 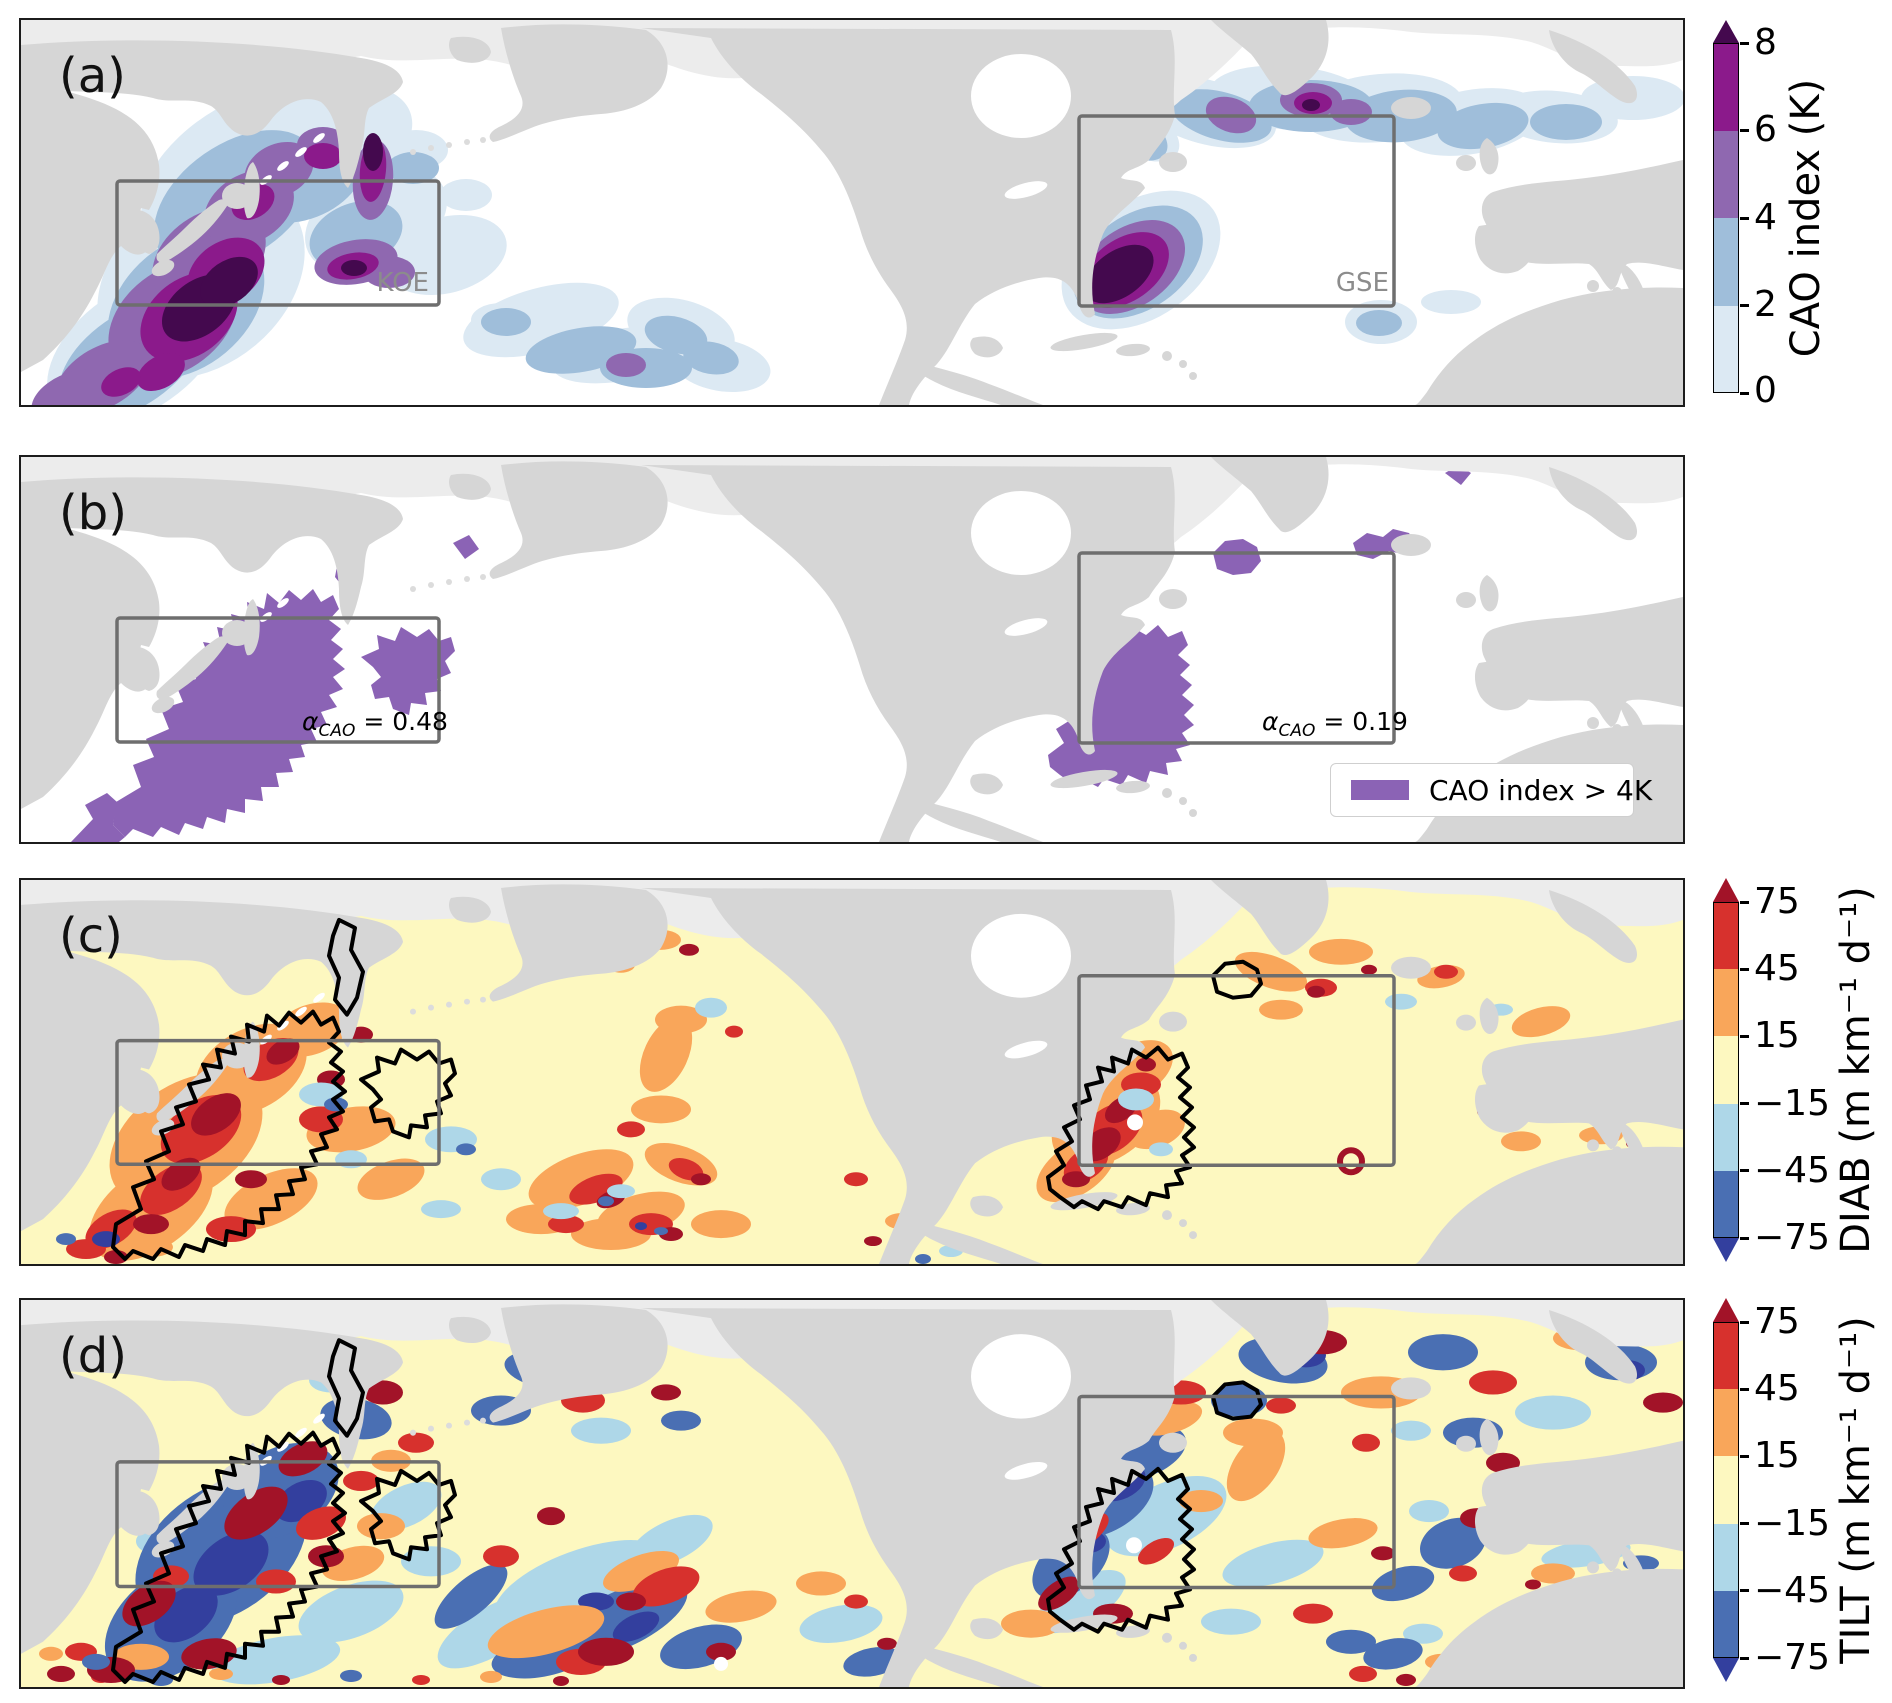 I want to click on panel-label-d: (d), so click(x=93, y=1356).